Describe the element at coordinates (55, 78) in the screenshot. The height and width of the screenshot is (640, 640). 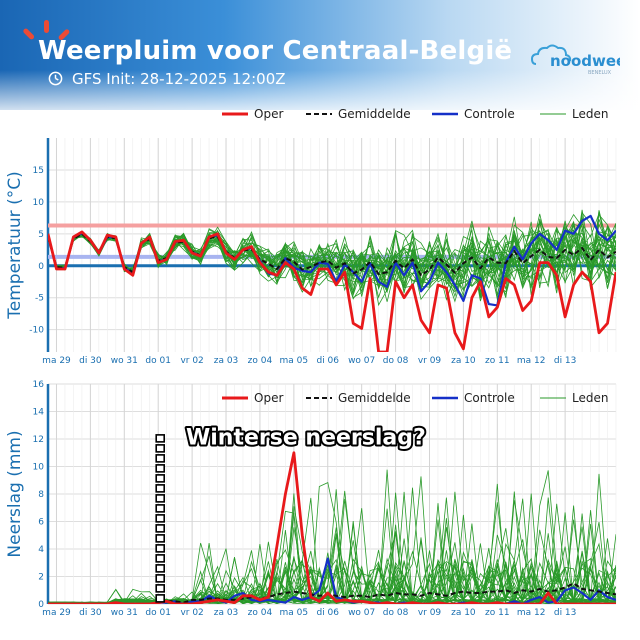
I see `clock-icon` at that location.